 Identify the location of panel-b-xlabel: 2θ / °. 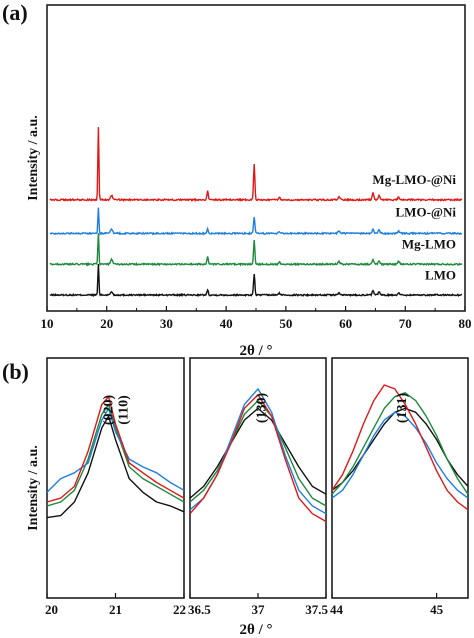
(256, 630).